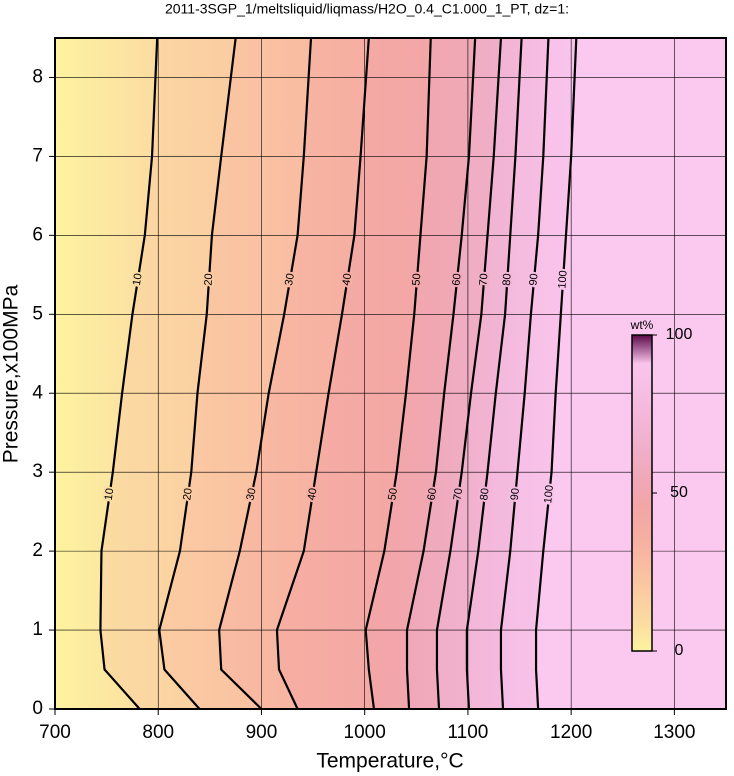 This screenshot has height=776, width=734. Describe the element at coordinates (11, 373) in the screenshot. I see `y-axis-label: Pressure,x100MPa` at that location.